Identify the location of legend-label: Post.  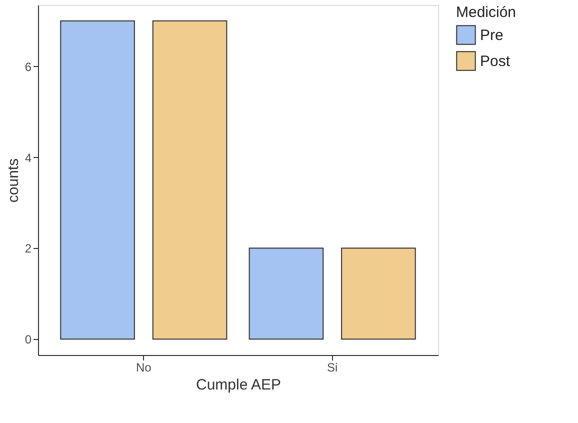
(495, 61).